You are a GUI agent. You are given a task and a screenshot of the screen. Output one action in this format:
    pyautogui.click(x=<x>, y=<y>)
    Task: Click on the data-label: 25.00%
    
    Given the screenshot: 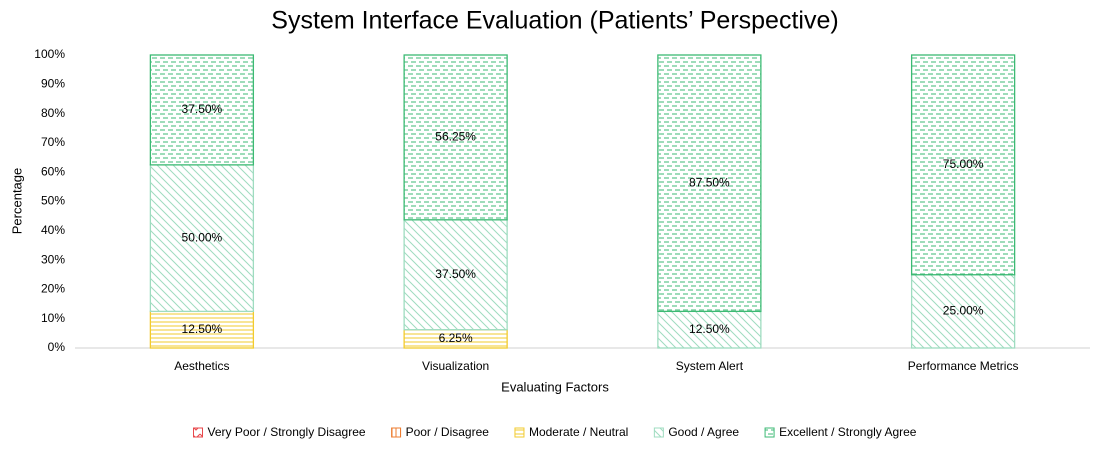 What is the action you would take?
    pyautogui.click(x=963, y=311)
    